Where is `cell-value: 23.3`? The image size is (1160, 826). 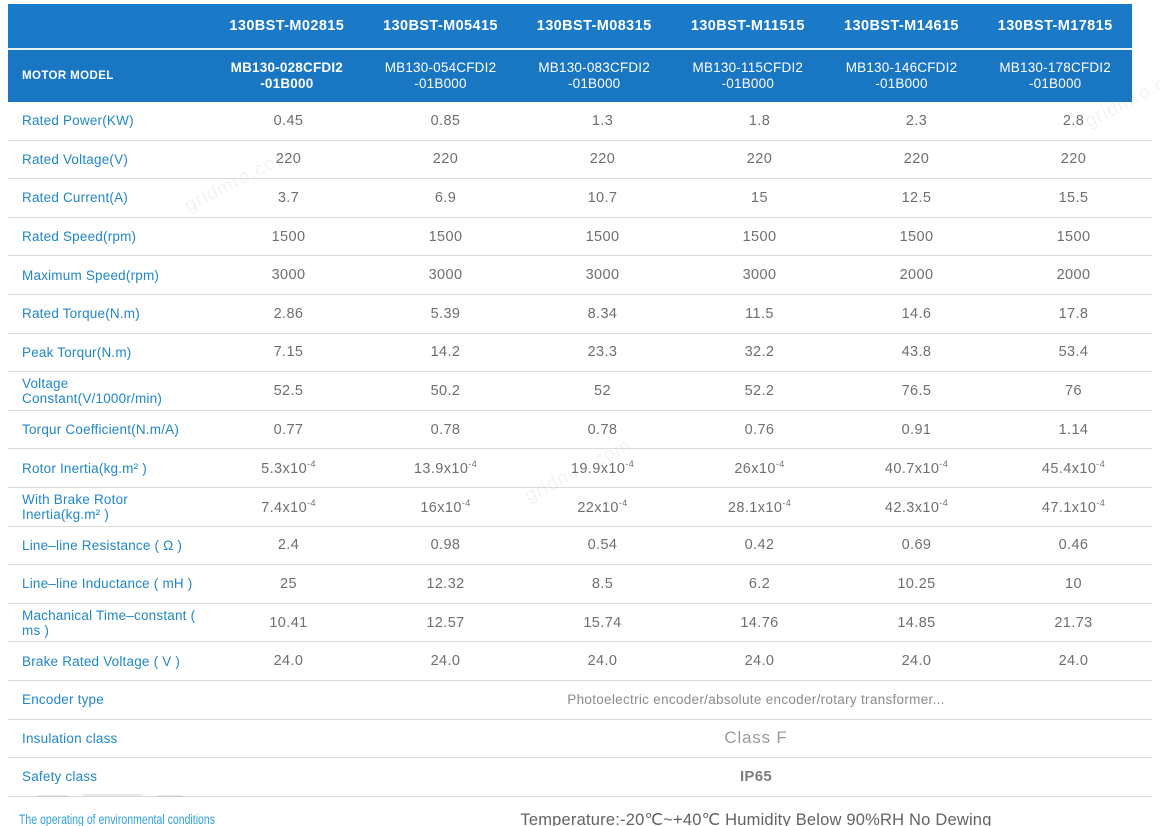
cell-value: 23.3 is located at coordinates (602, 352).